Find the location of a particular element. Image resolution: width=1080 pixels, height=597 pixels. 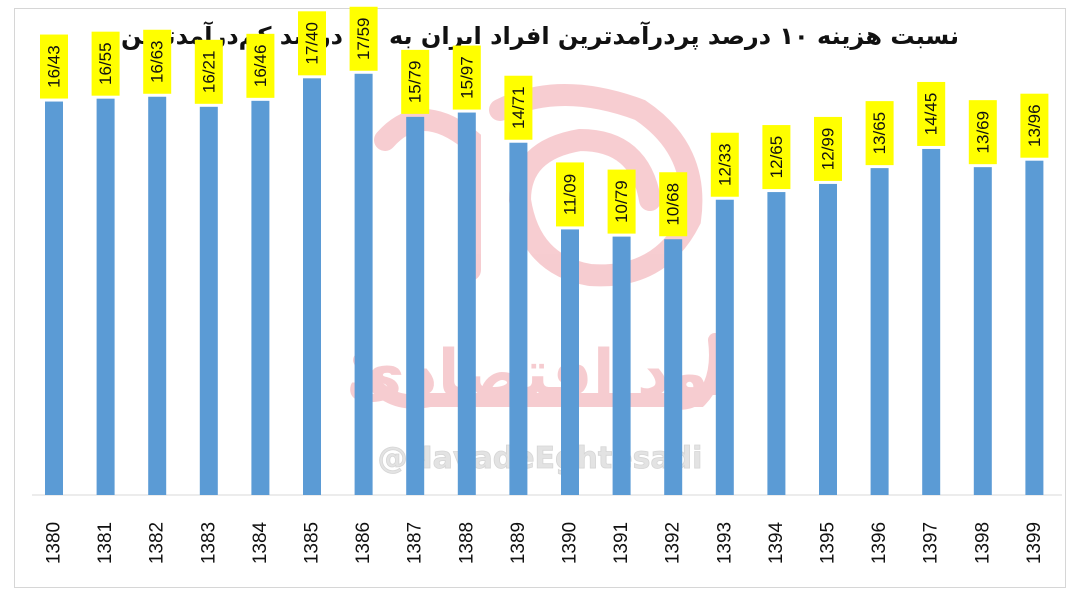

data-label-text: 12/65 is located at coordinates (776, 157).